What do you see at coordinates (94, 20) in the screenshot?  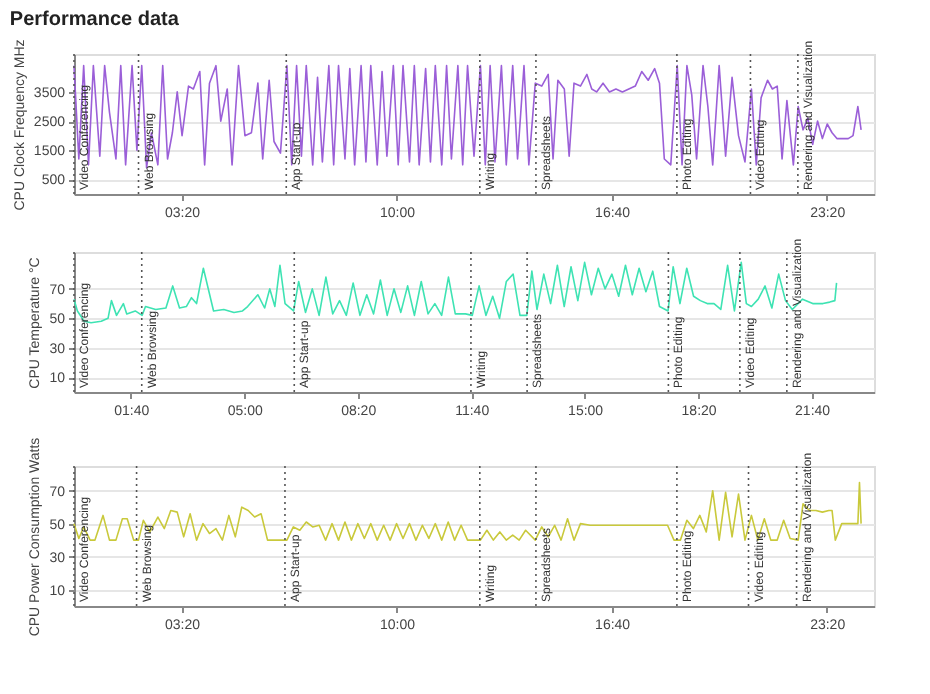 I see `chart-title: Performance data` at bounding box center [94, 20].